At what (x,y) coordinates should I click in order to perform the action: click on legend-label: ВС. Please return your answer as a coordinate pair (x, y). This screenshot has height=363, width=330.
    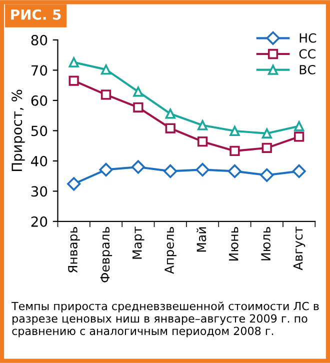
    Looking at the image, I should click on (308, 69).